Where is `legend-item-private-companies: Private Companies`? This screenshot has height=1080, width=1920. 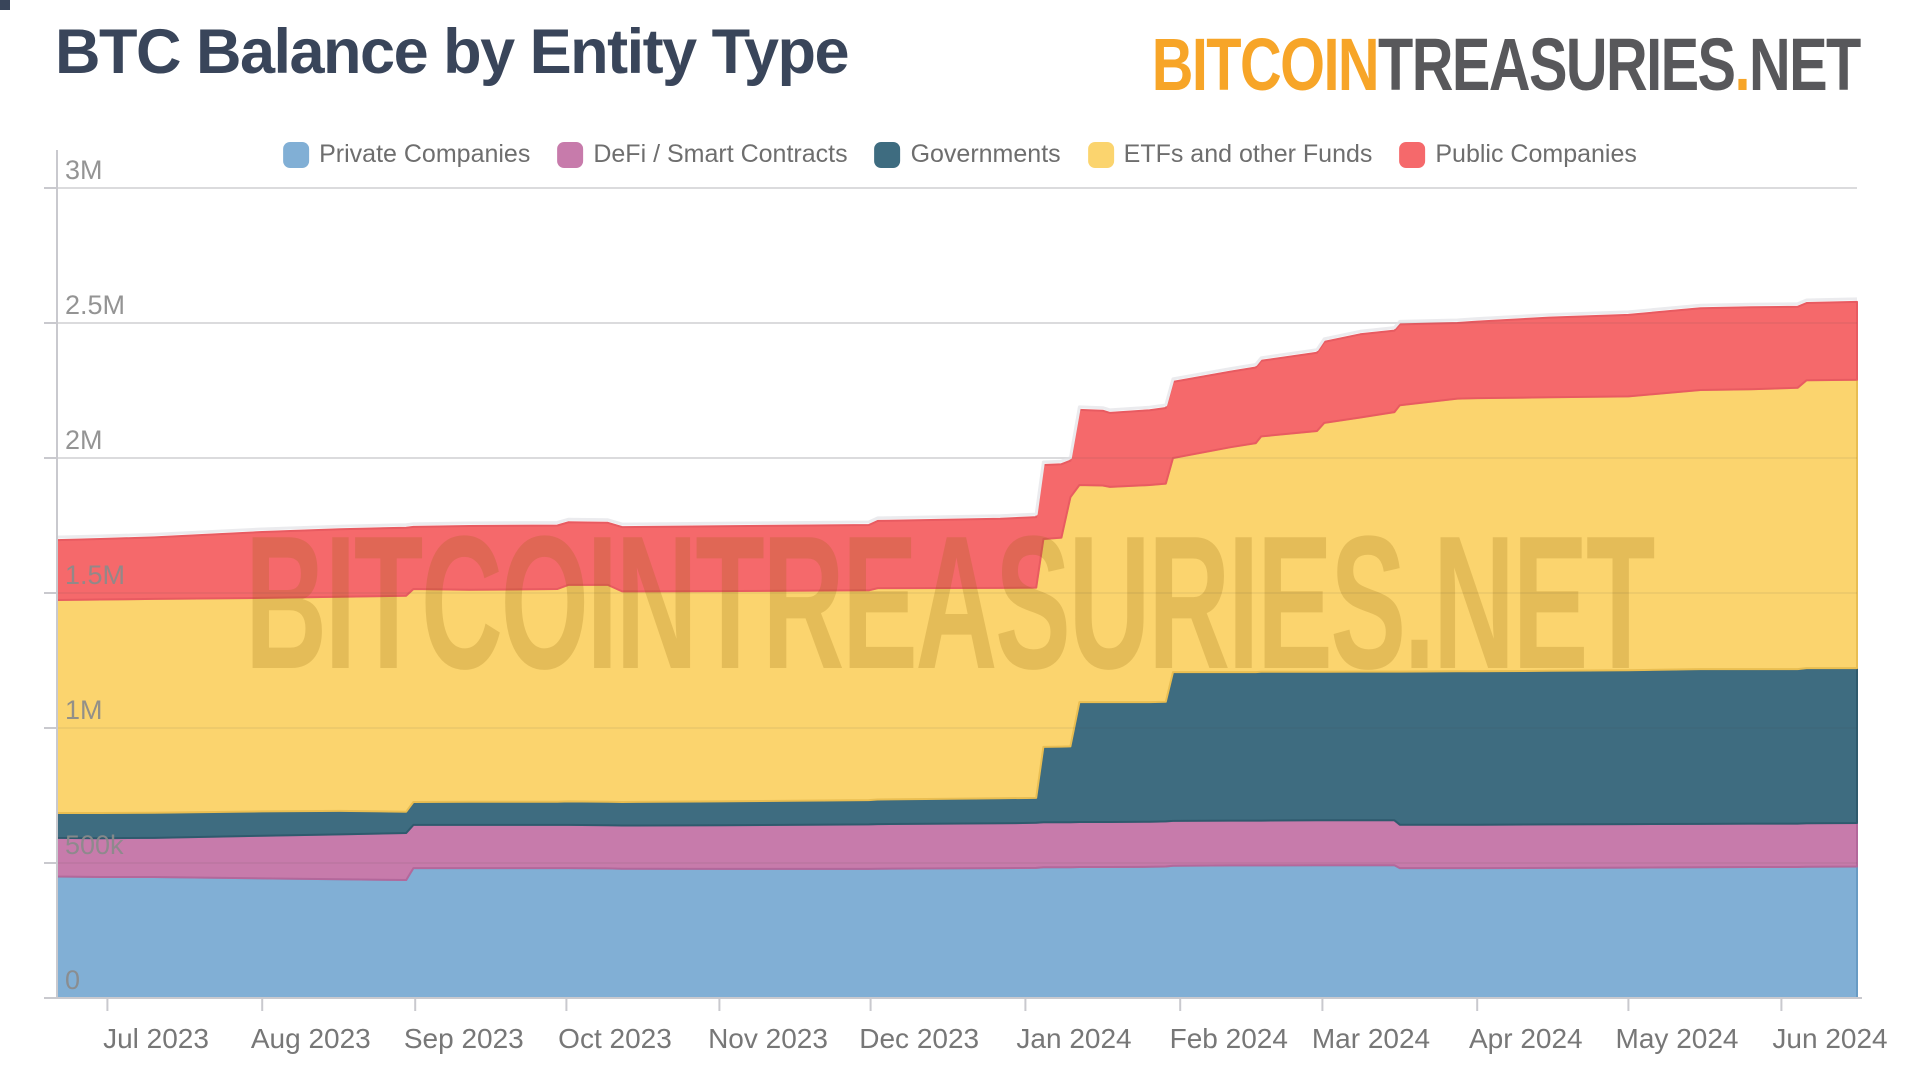
legend-item-private-companies: Private Companies is located at coordinates (406, 154).